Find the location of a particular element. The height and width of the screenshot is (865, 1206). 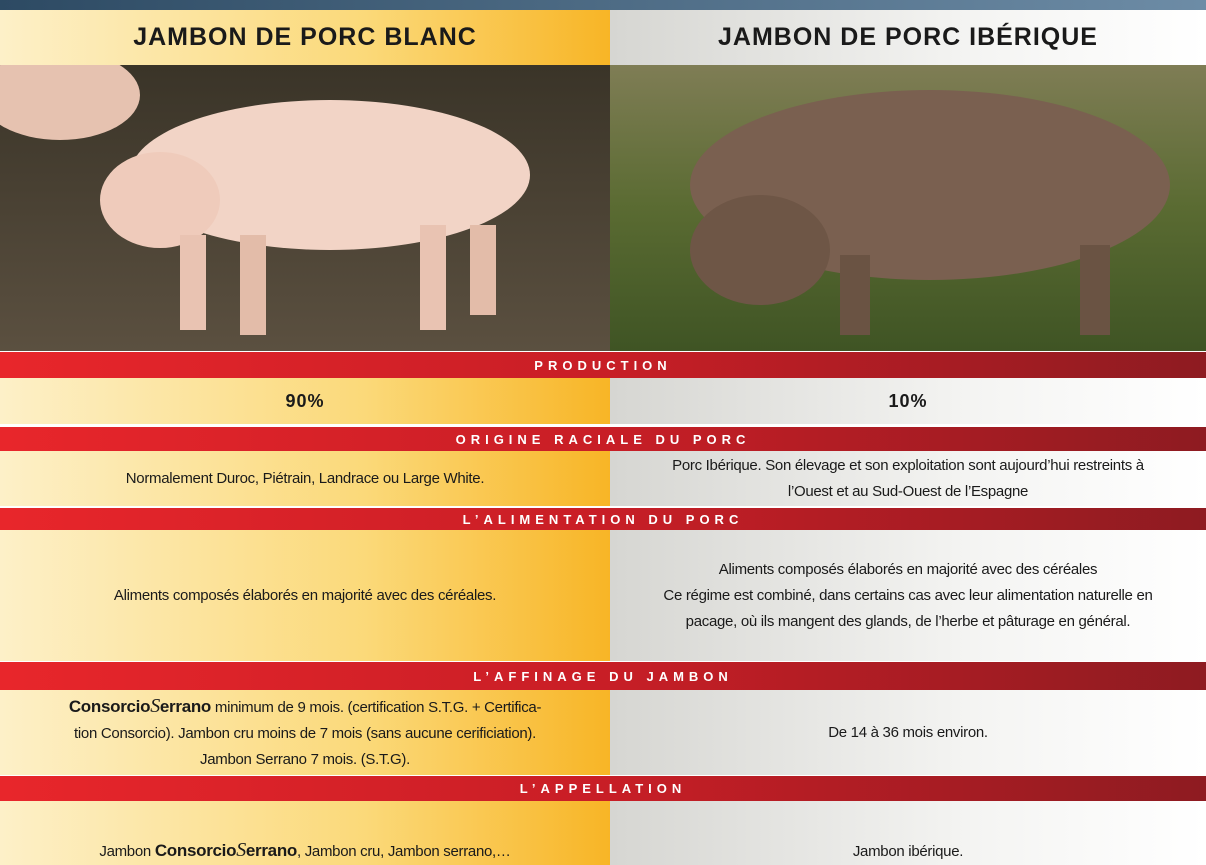

cell-right: De 14 à 36 mois environ. is located at coordinates (908, 732).